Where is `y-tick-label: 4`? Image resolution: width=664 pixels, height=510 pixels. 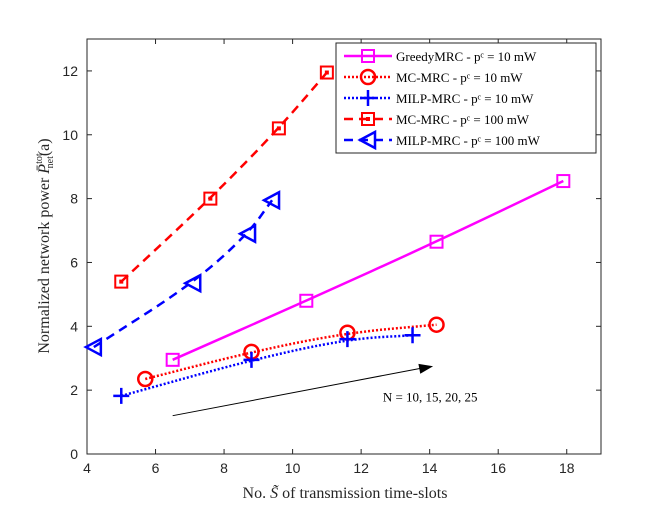 y-tick-label: 4 is located at coordinates (74, 326).